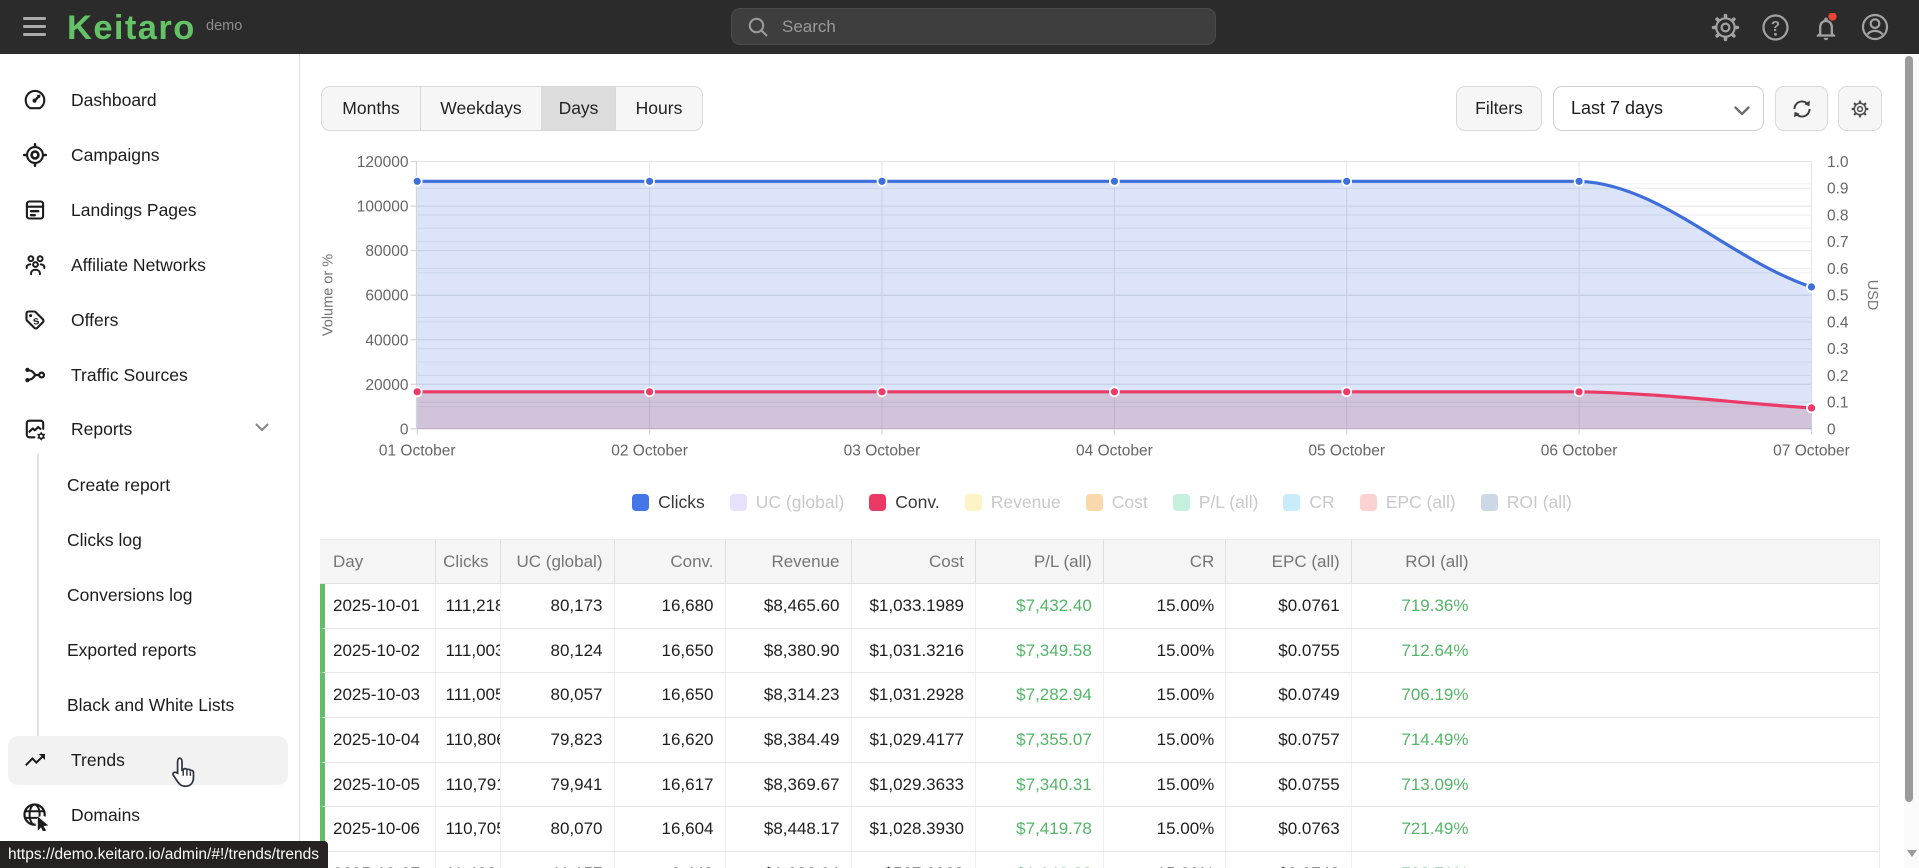 This screenshot has width=1919, height=868. Describe the element at coordinates (383, 207) in the screenshot. I see `svg-text: 100000` at that location.